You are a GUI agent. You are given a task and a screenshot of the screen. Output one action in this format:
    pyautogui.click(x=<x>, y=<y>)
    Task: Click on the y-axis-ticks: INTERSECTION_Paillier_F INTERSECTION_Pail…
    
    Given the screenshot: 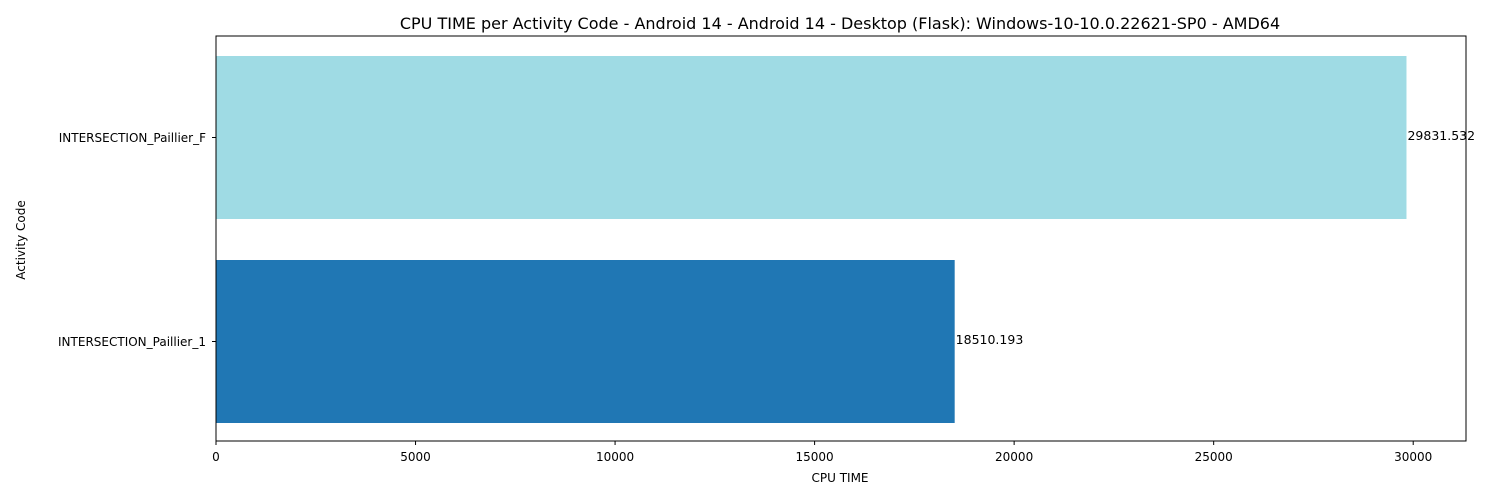 What is the action you would take?
    pyautogui.click(x=137, y=240)
    